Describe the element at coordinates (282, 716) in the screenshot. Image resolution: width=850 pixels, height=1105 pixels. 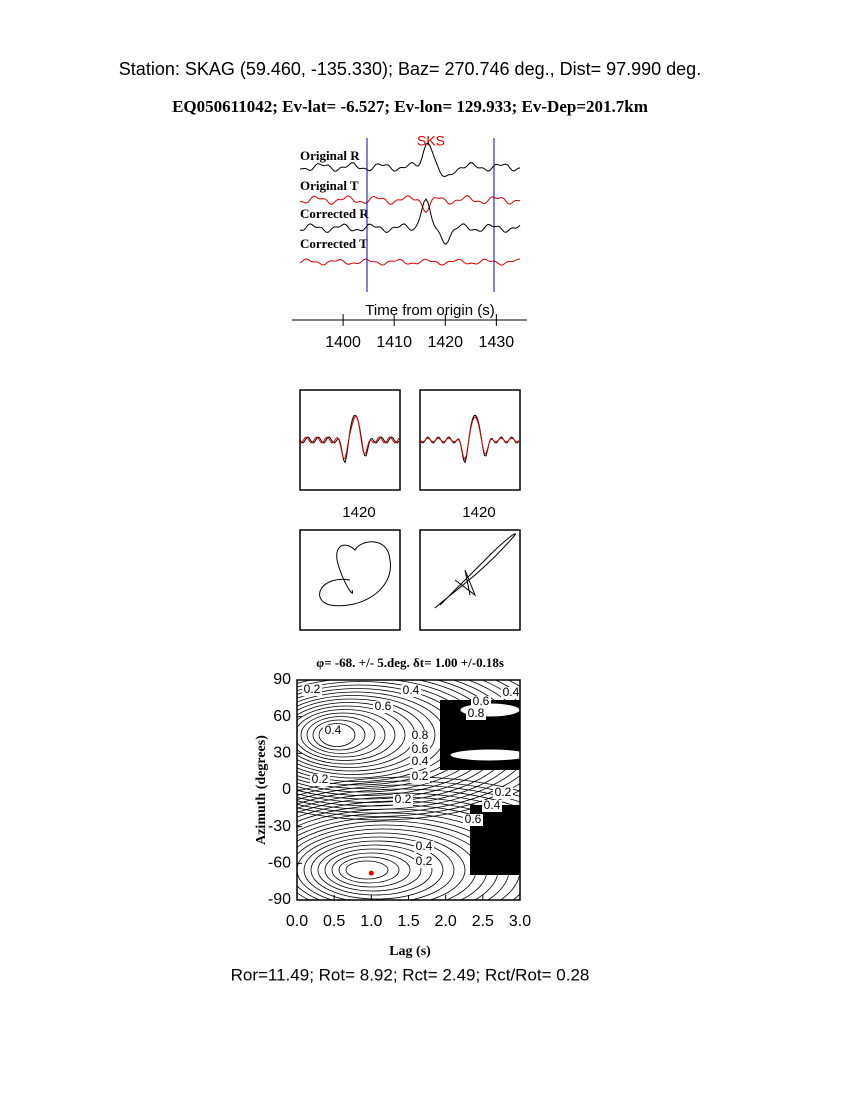
I see `y-tick-label: 60` at that location.